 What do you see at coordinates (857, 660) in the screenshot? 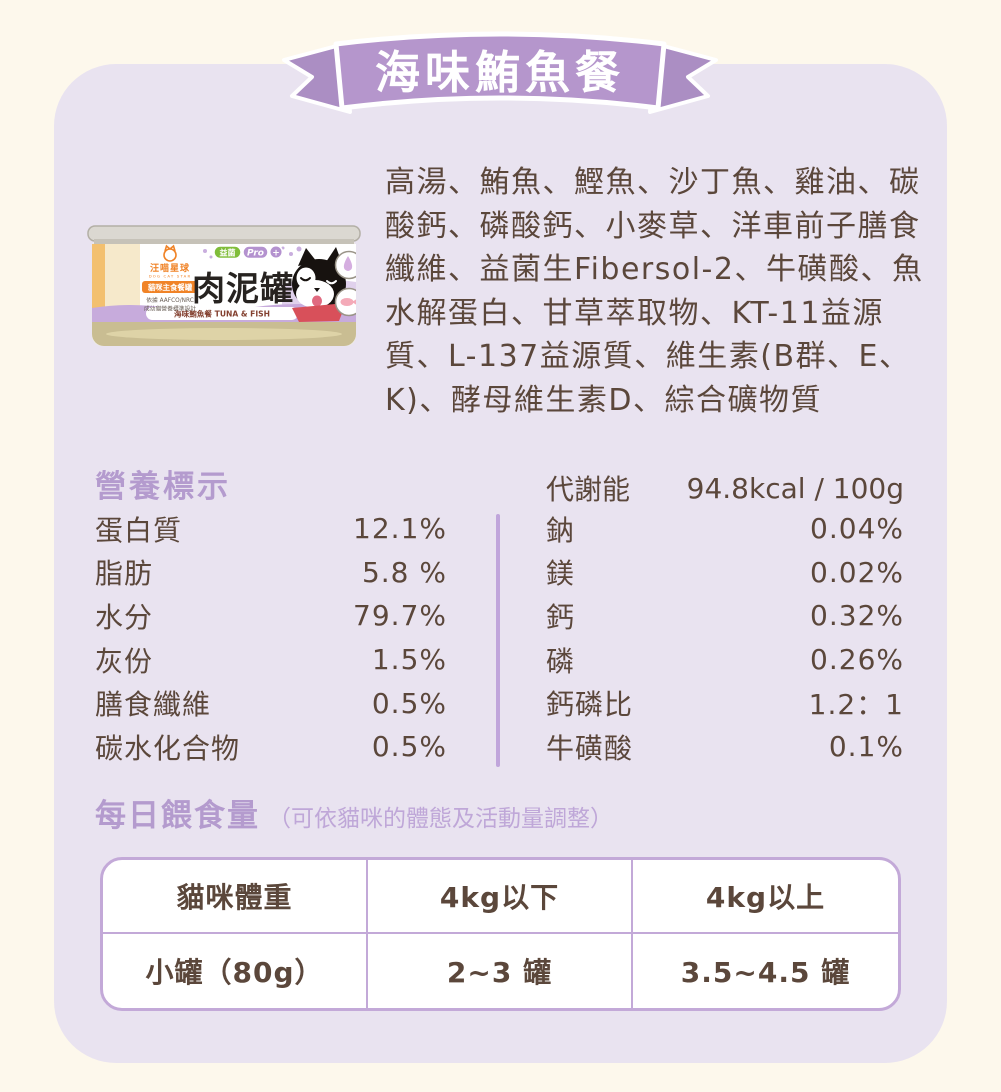
I see `nutrient-value: 0.26%` at bounding box center [857, 660].